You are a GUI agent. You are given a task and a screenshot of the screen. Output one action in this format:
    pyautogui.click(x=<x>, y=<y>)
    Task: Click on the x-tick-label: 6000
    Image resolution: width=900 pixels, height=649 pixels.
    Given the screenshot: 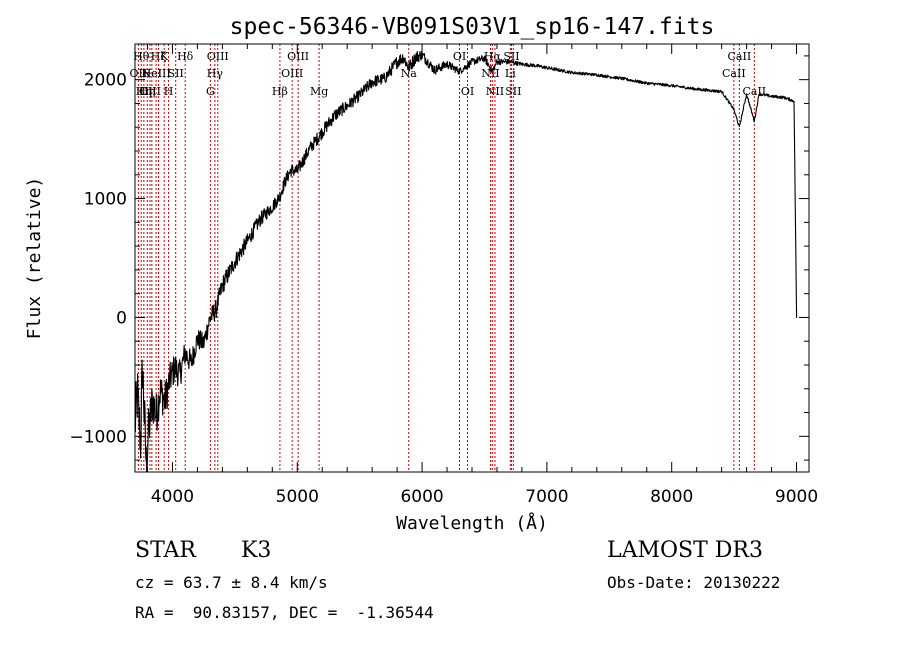 What is the action you would take?
    pyautogui.click(x=421, y=497)
    